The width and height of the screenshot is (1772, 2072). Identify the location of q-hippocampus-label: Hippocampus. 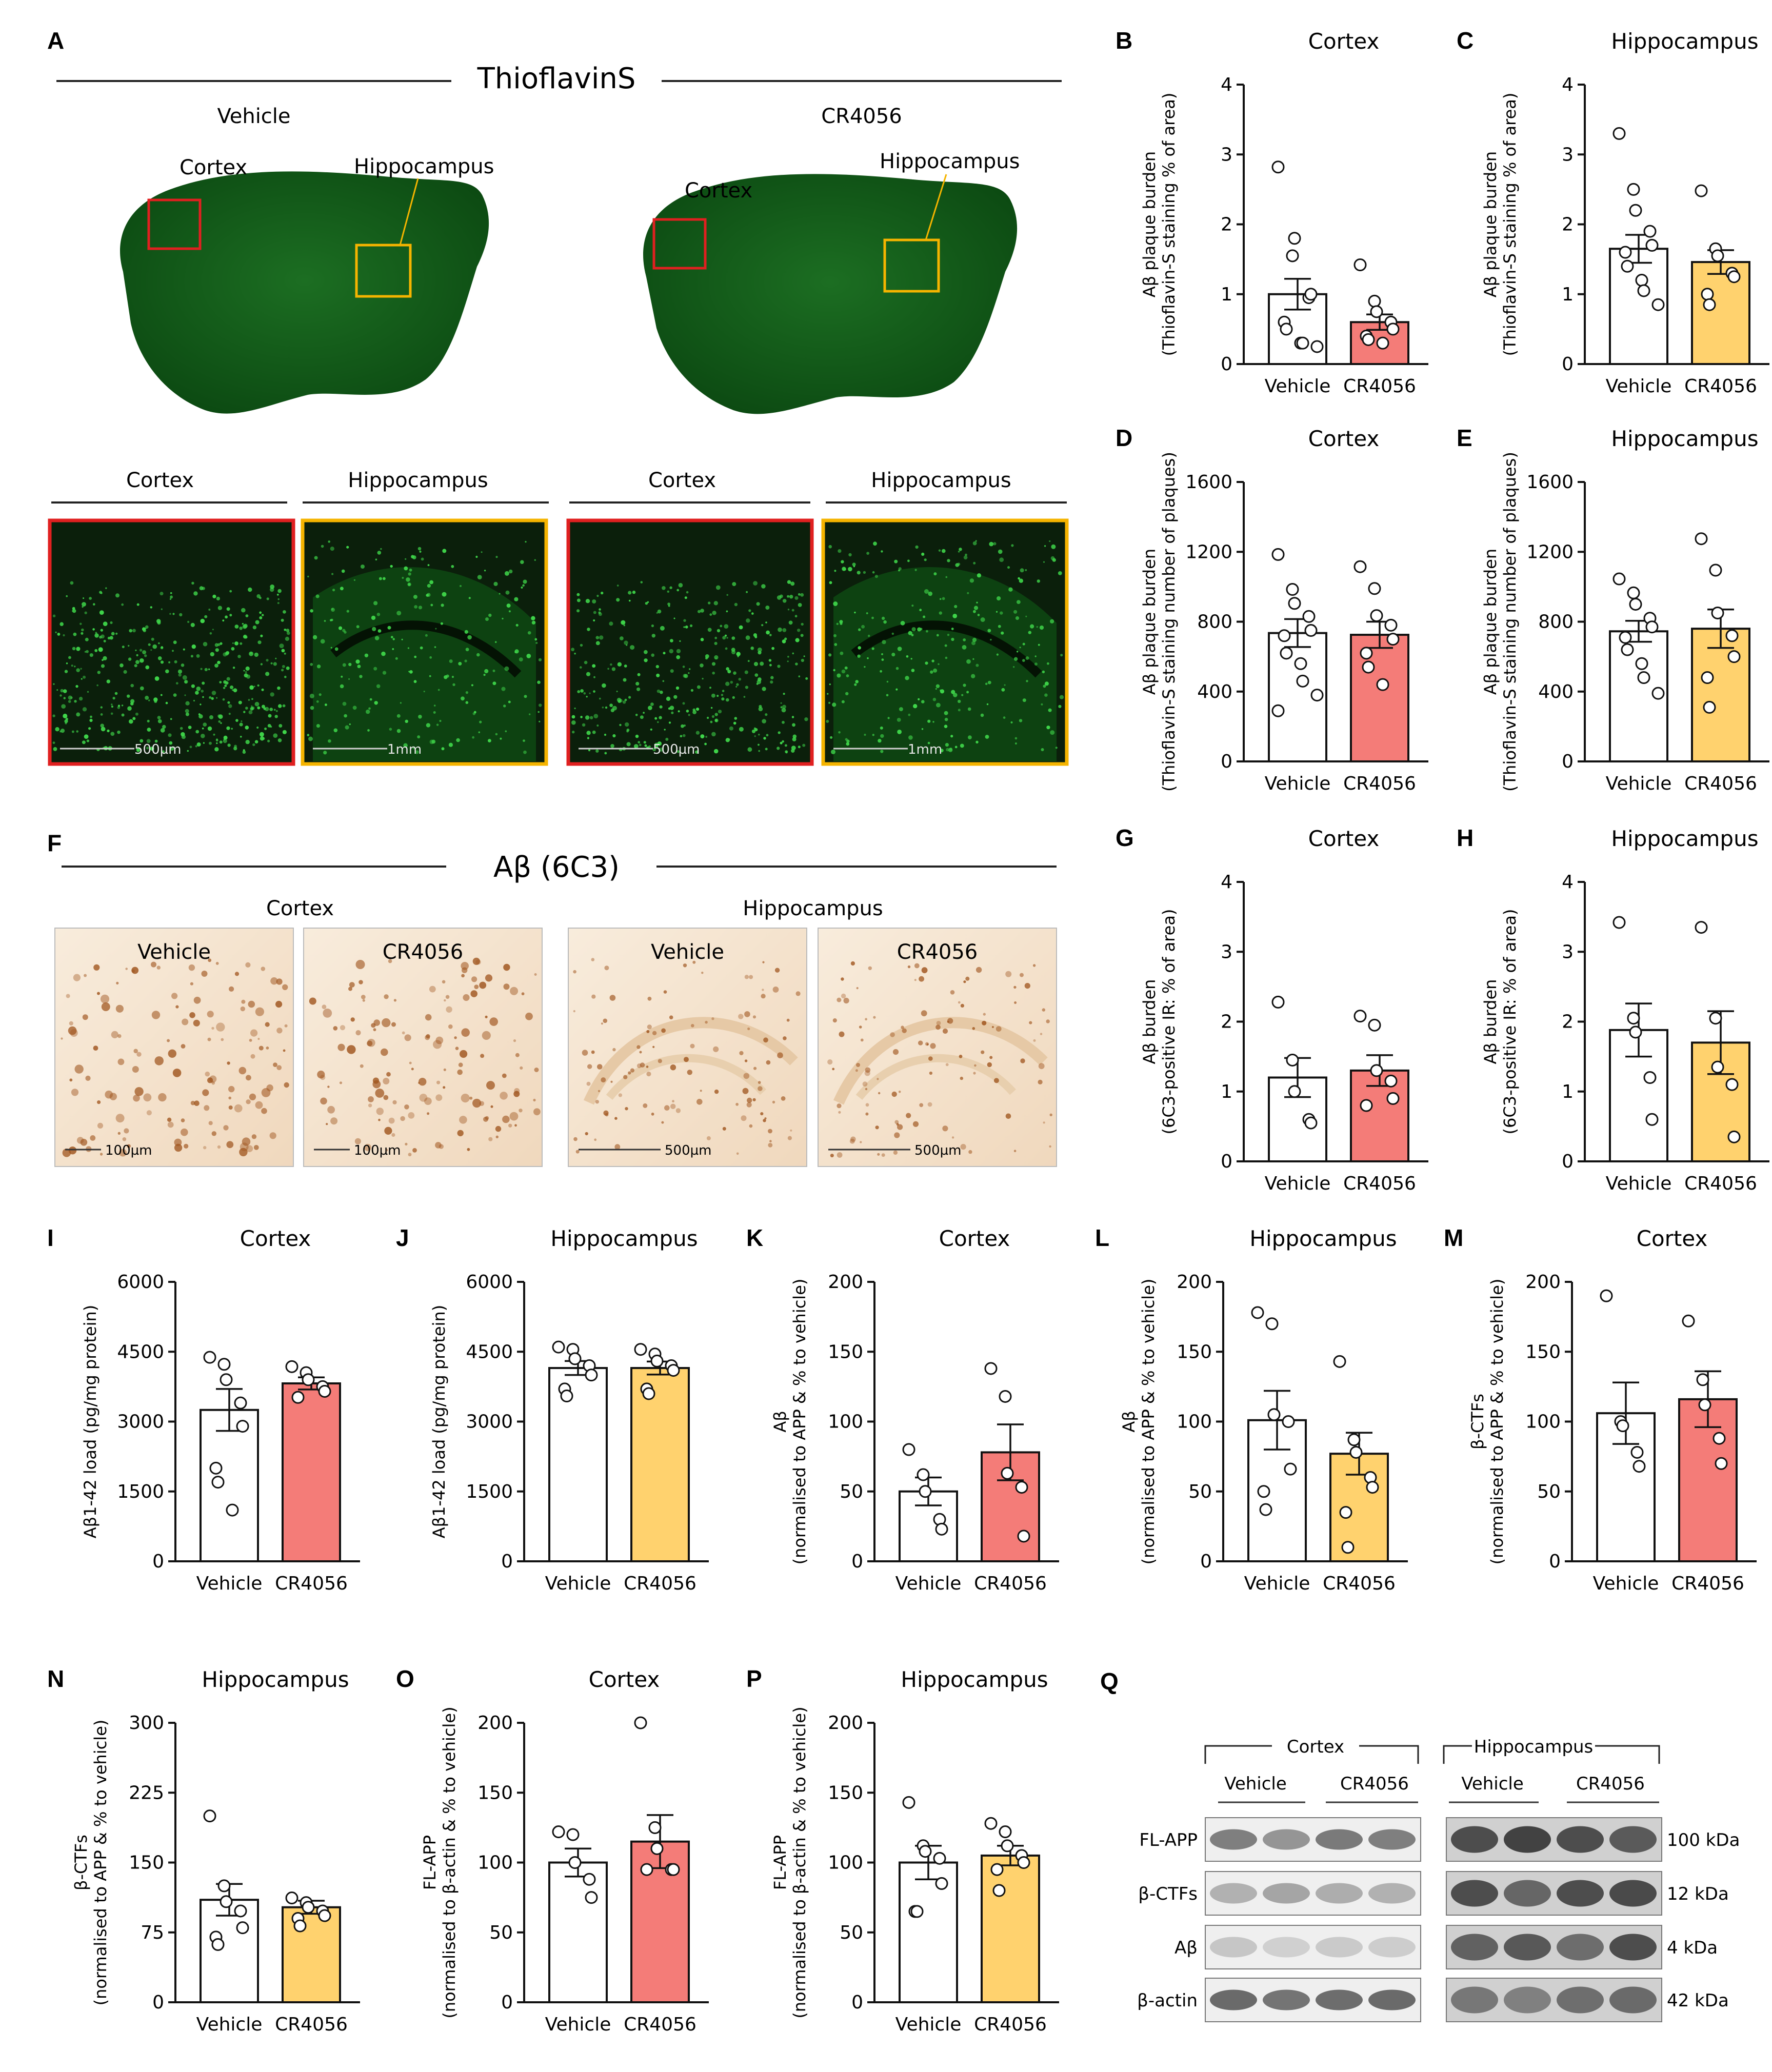
(1533, 1747).